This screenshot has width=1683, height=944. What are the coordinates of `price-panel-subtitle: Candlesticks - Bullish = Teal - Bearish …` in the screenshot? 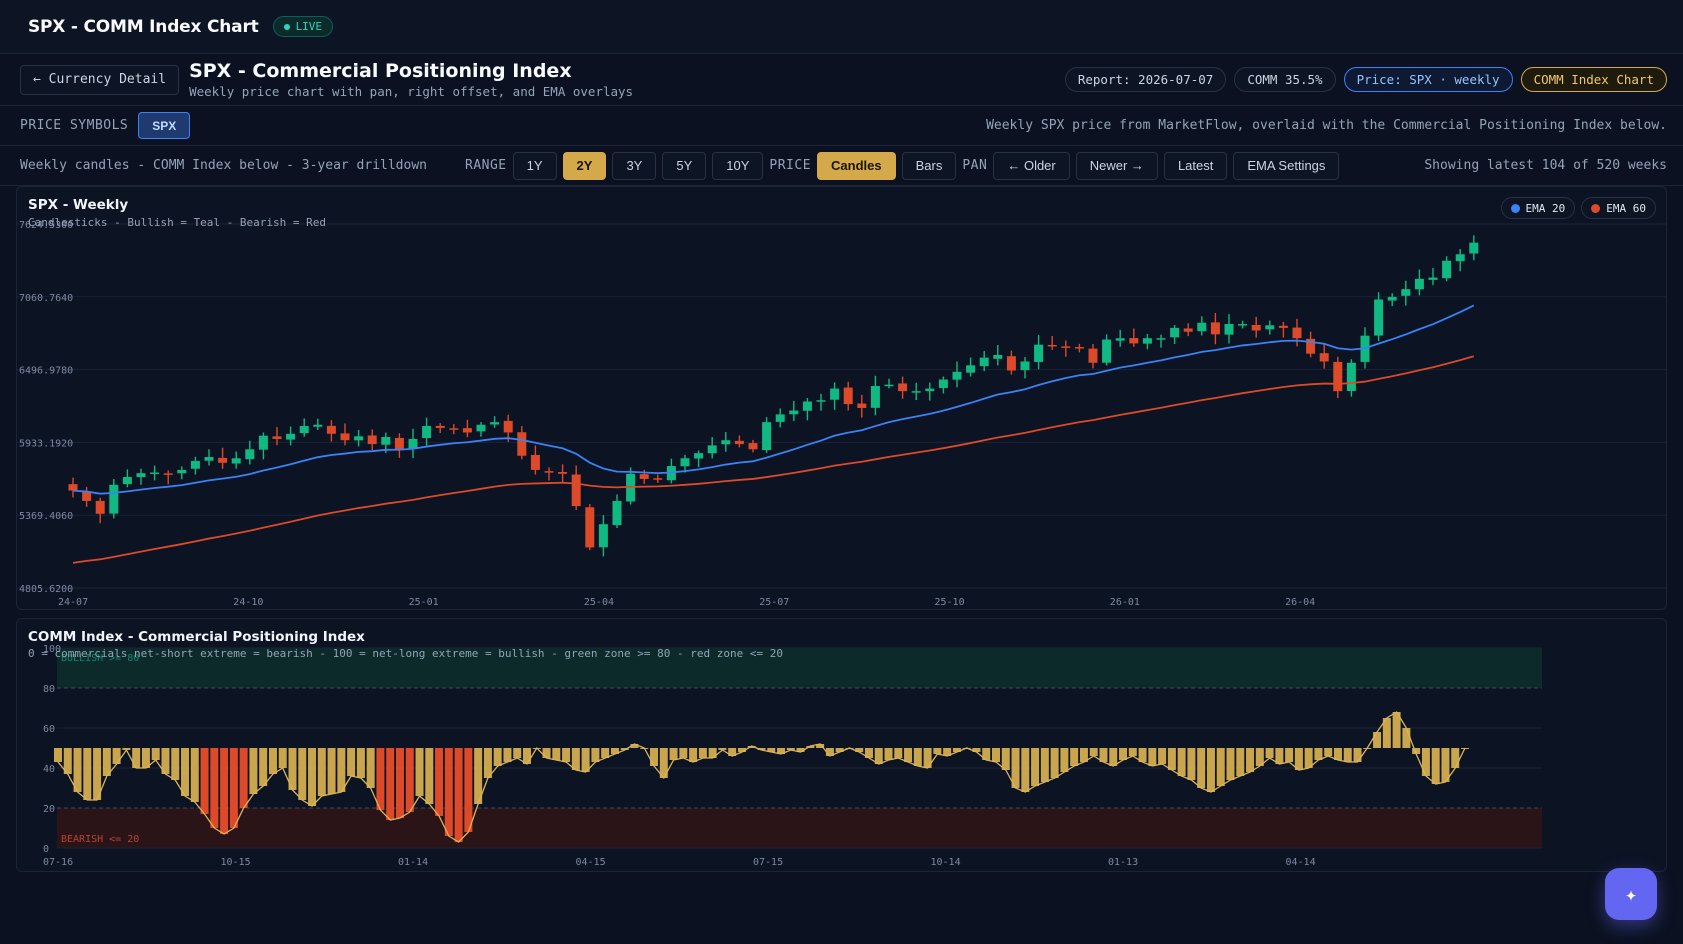 It's located at (177, 222).